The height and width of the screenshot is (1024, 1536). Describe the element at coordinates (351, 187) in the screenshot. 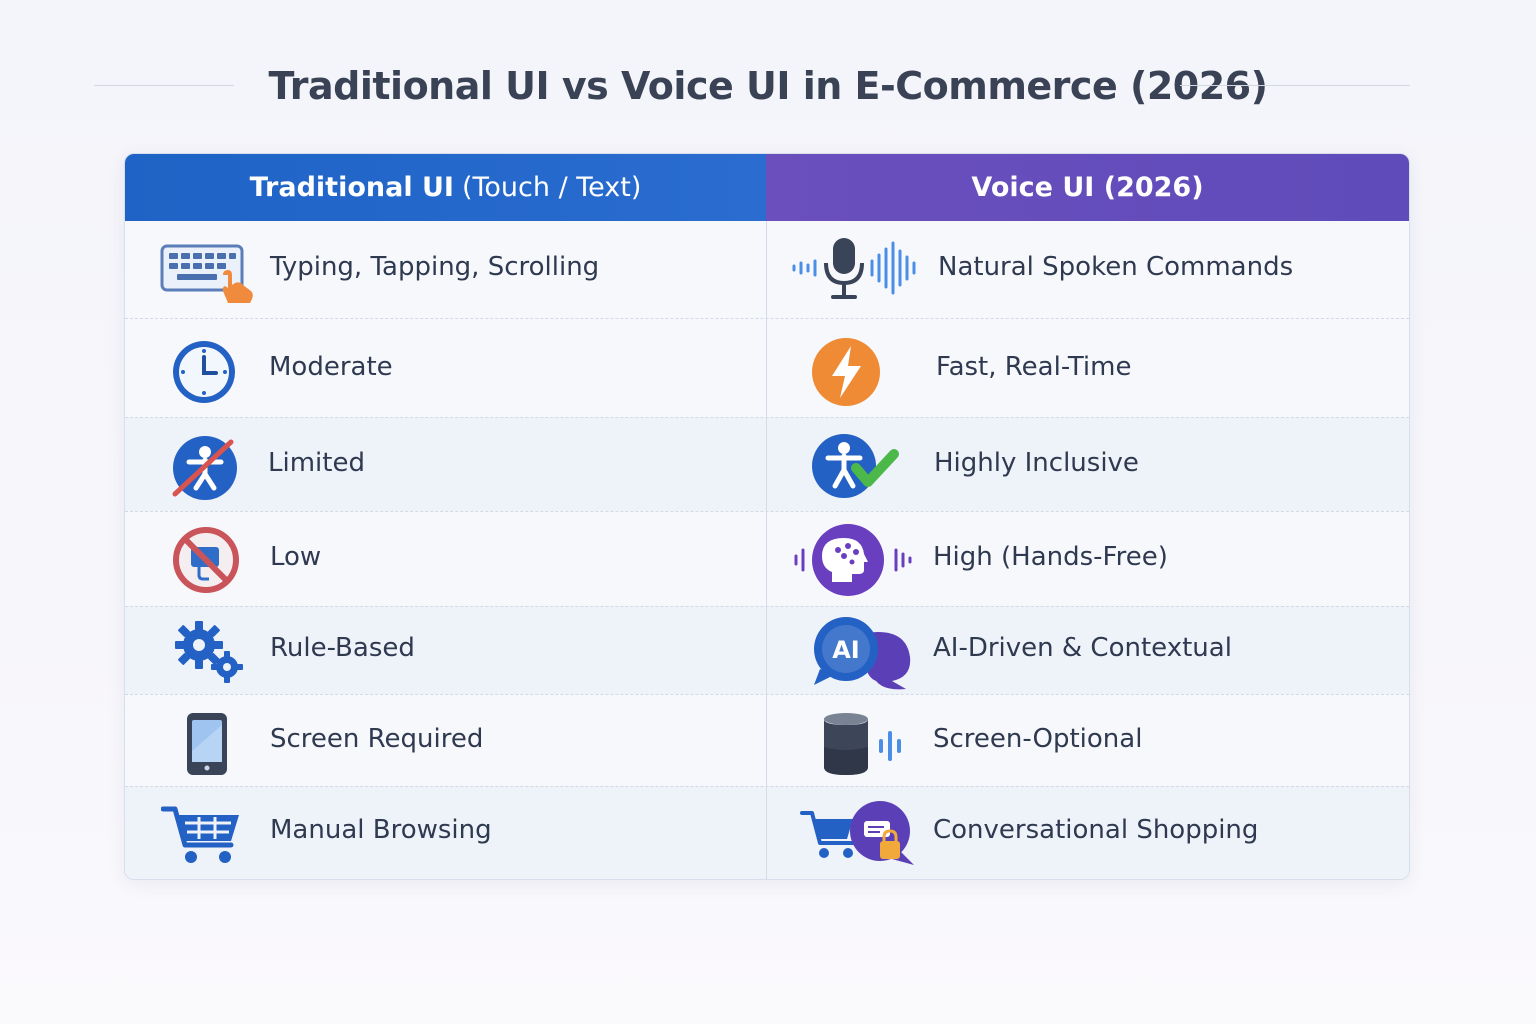

I see `header-traditional-title: Traditional UI` at that location.